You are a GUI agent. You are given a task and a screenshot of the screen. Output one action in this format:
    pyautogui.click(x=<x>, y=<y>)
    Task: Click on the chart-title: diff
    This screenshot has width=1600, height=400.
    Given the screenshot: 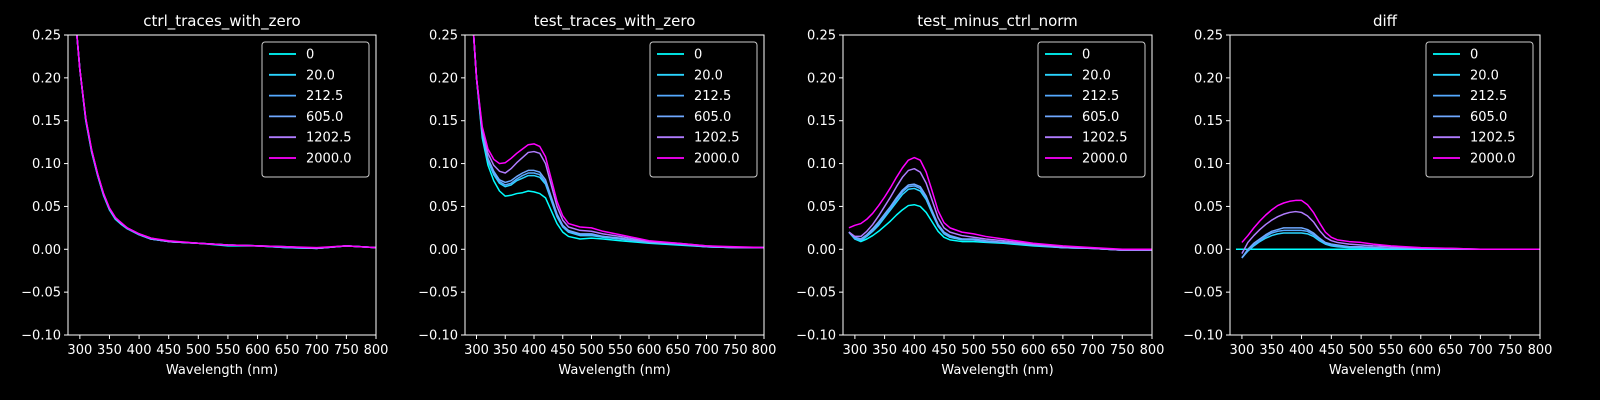 What is the action you would take?
    pyautogui.click(x=1385, y=21)
    